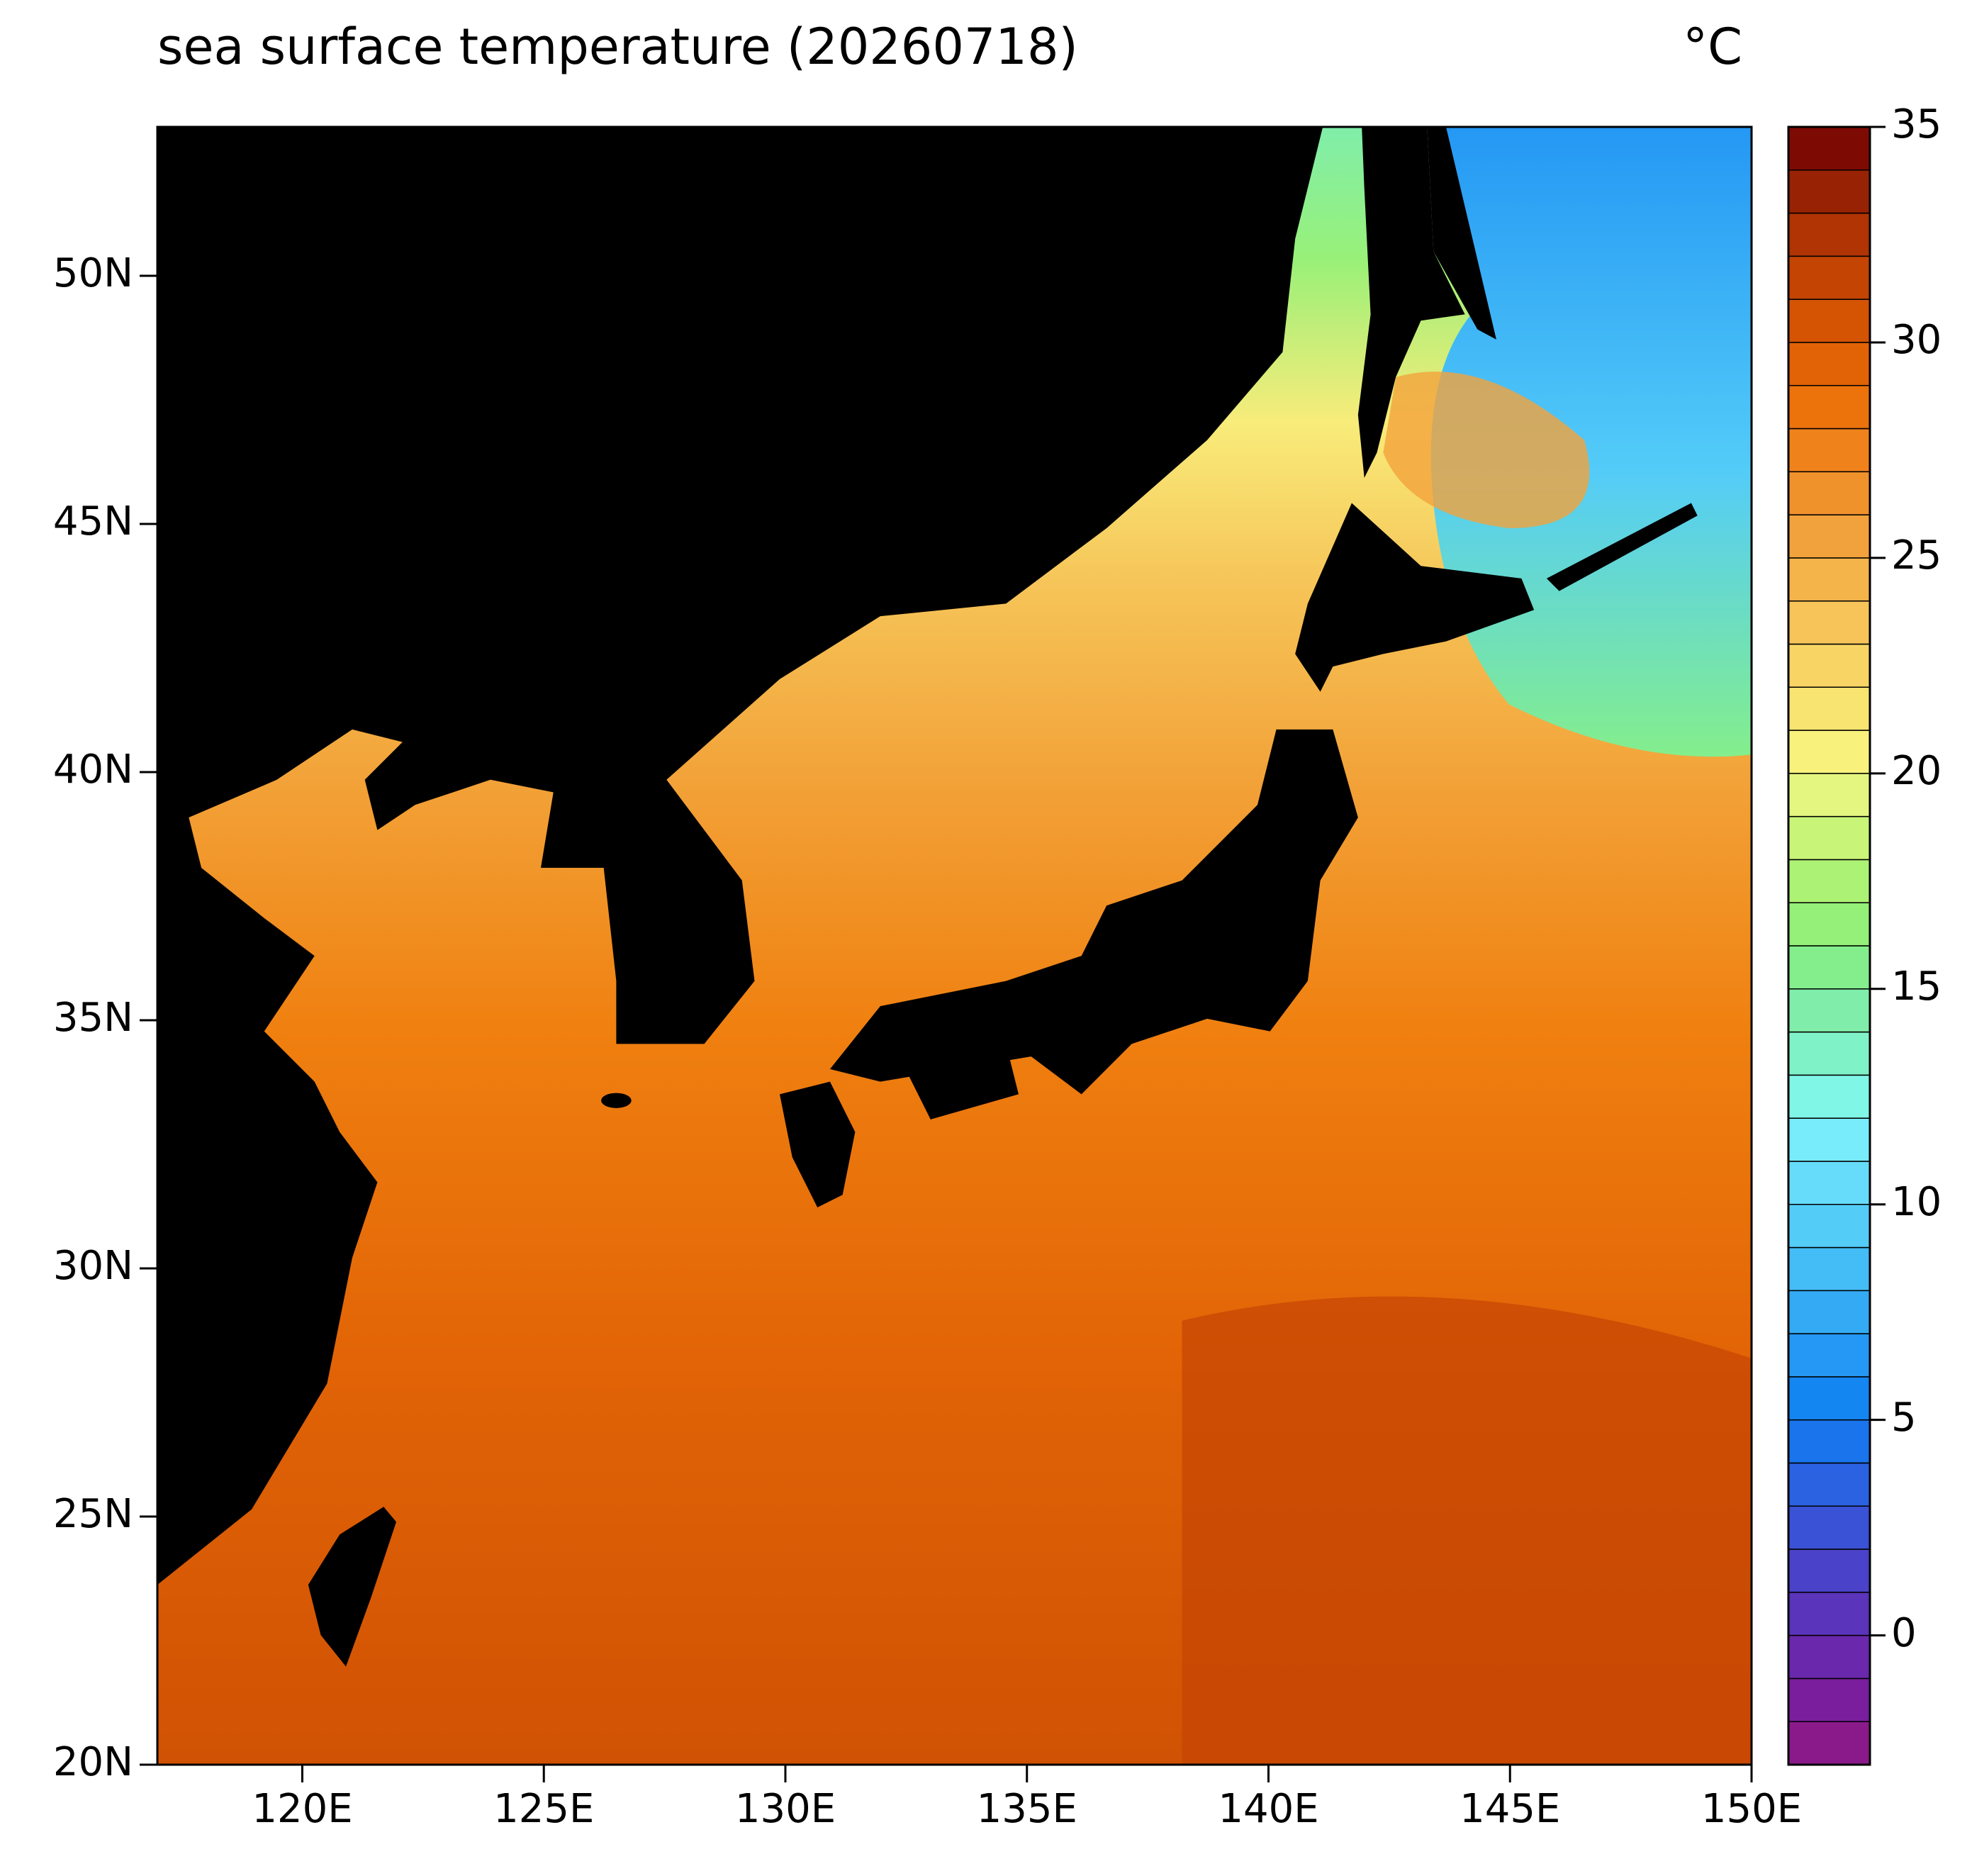  I want to click on y-tick-label: 50N, so click(93, 273).